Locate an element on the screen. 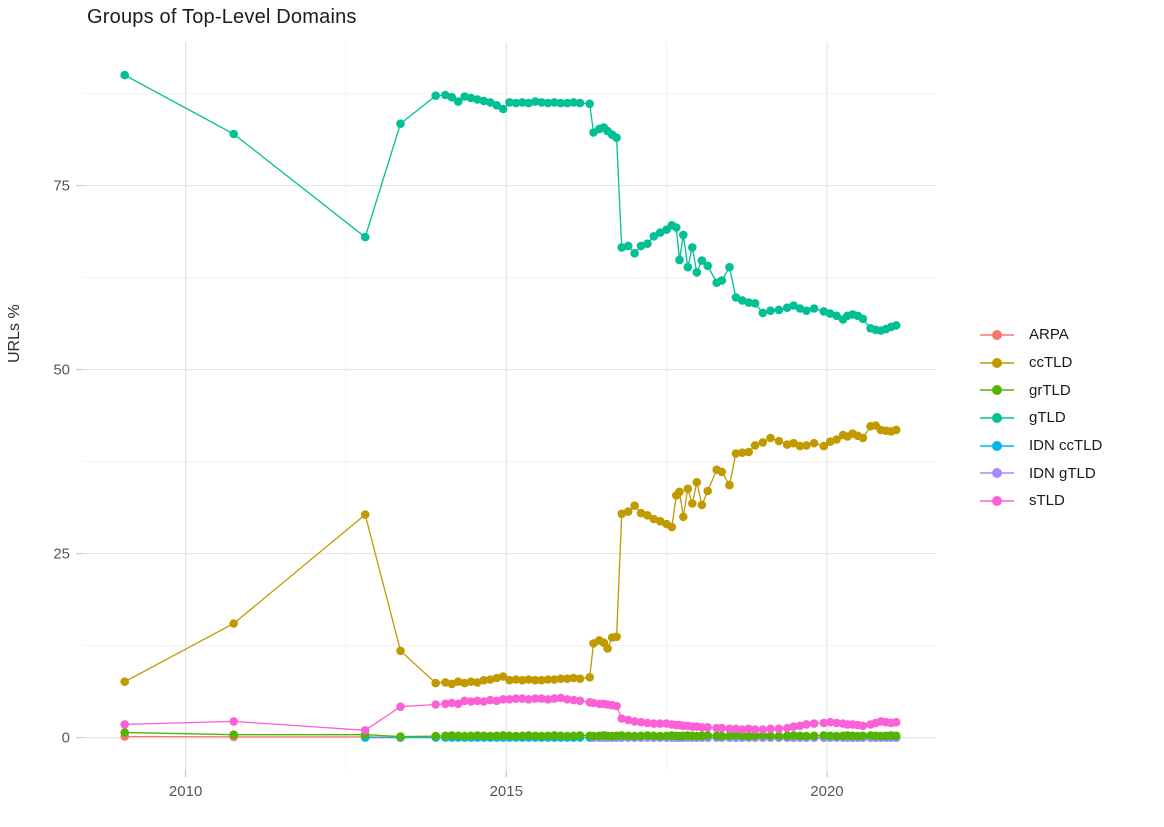  legend-item-idn-gtld: IDN gTLD is located at coordinates (1040, 473).